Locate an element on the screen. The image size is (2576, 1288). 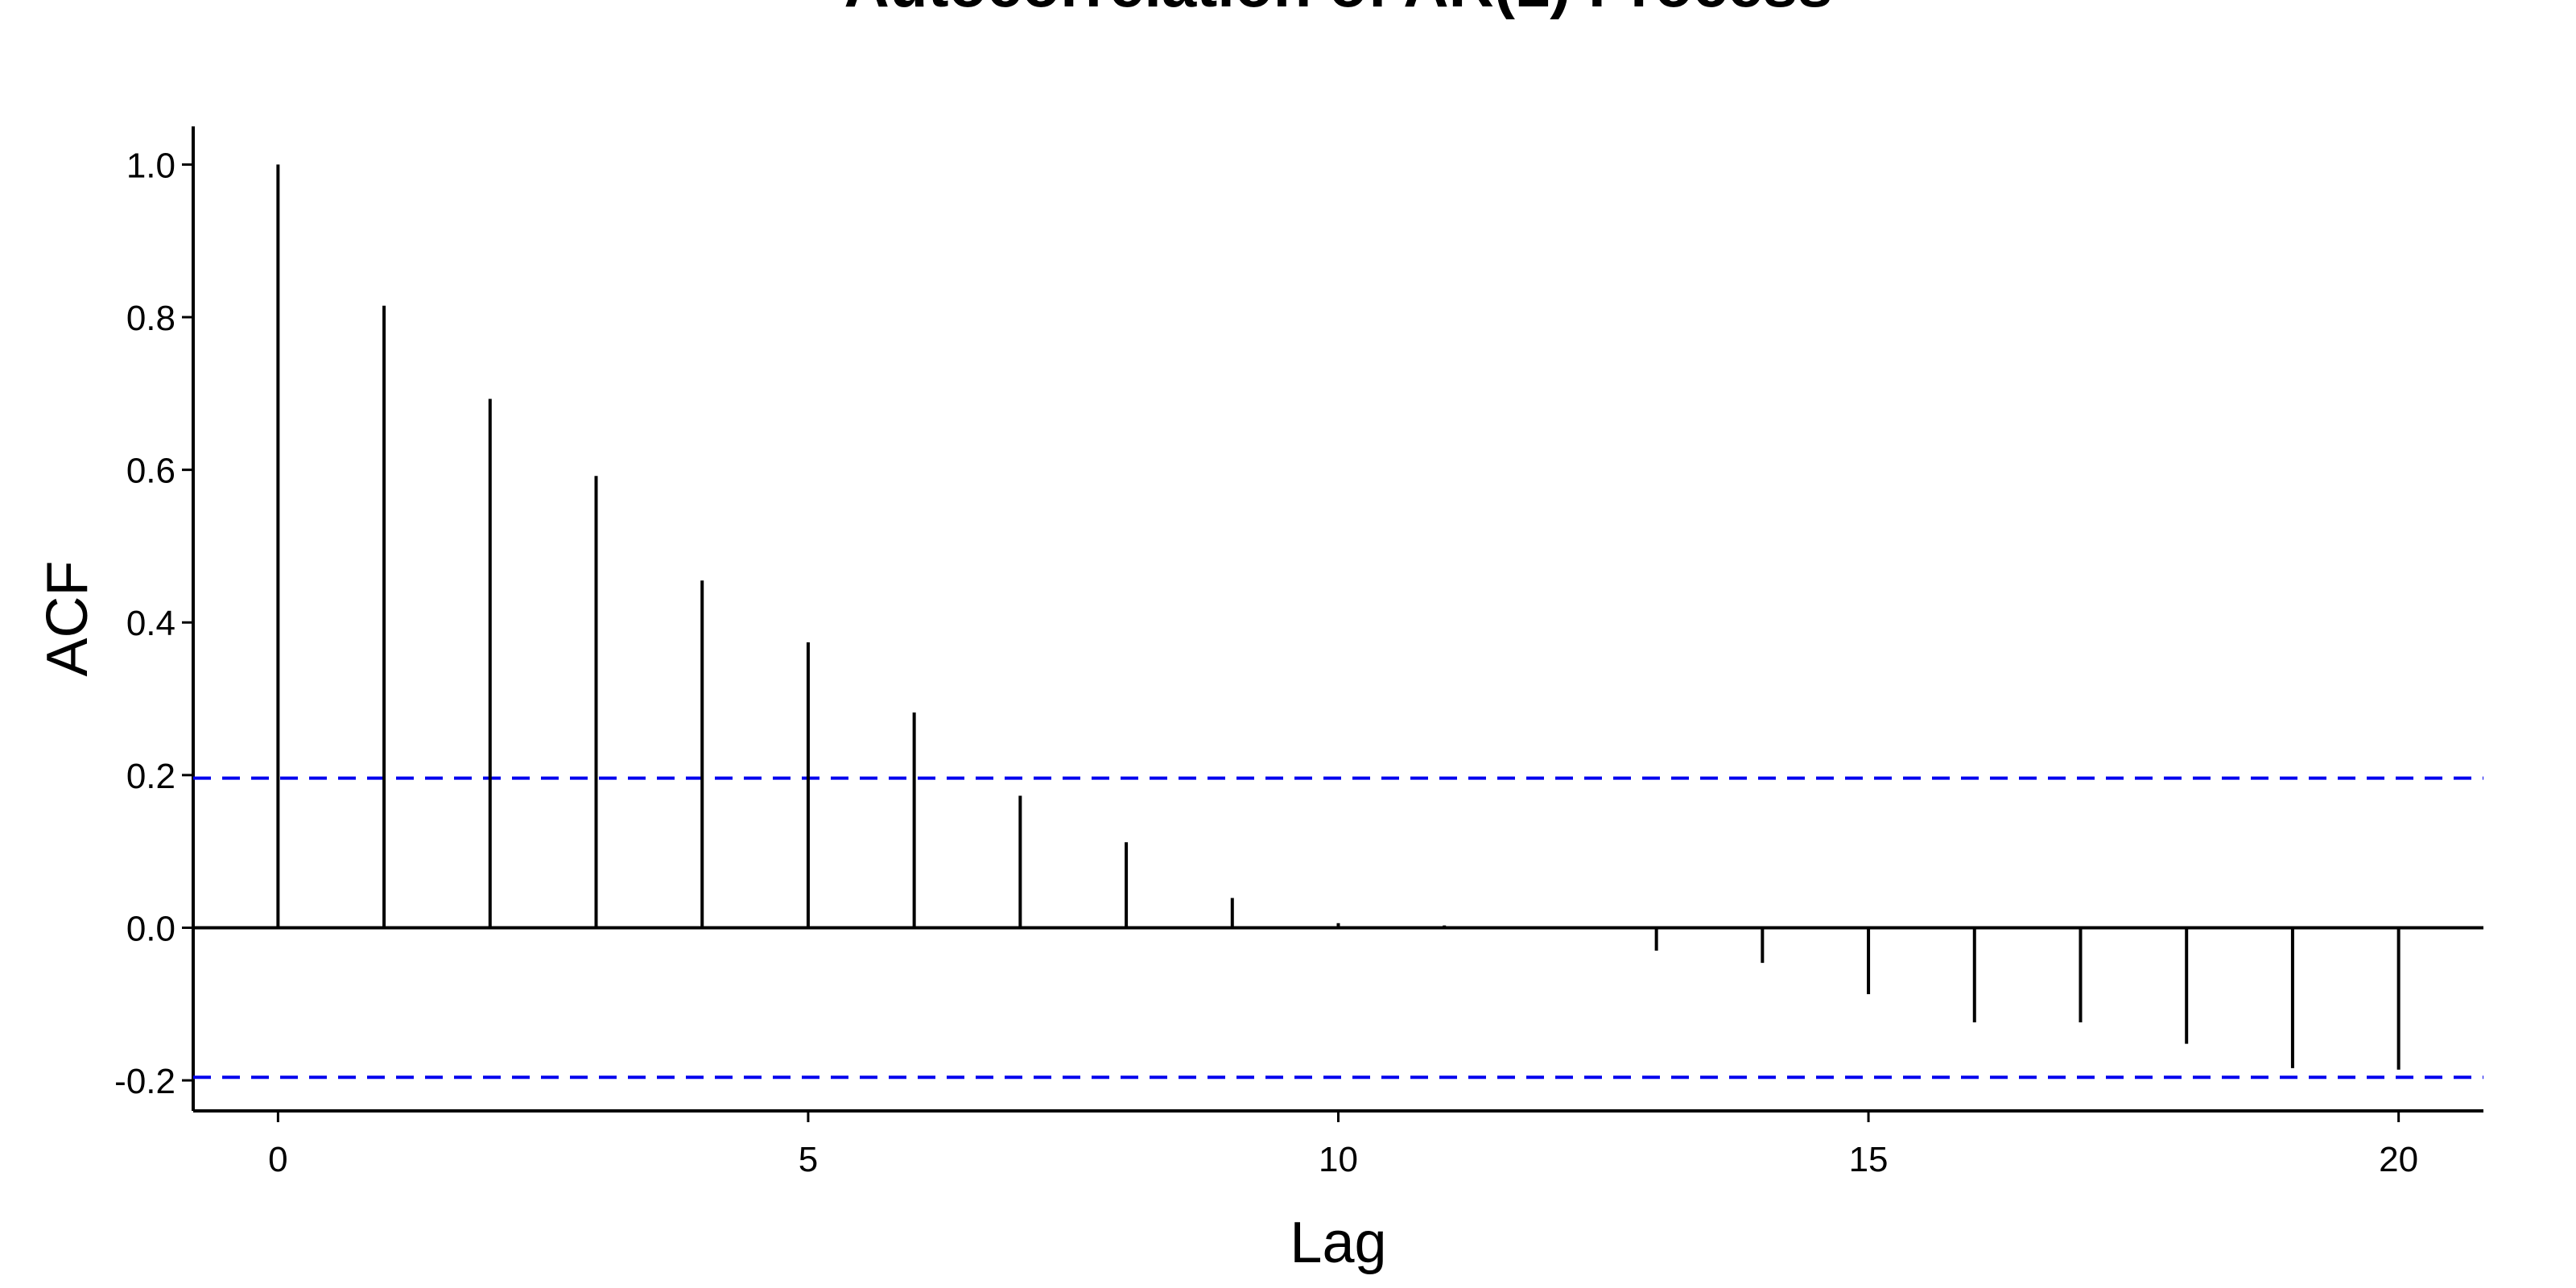
chart-title: Autocorrelation of AR(1) Process is located at coordinates (1338, 10).